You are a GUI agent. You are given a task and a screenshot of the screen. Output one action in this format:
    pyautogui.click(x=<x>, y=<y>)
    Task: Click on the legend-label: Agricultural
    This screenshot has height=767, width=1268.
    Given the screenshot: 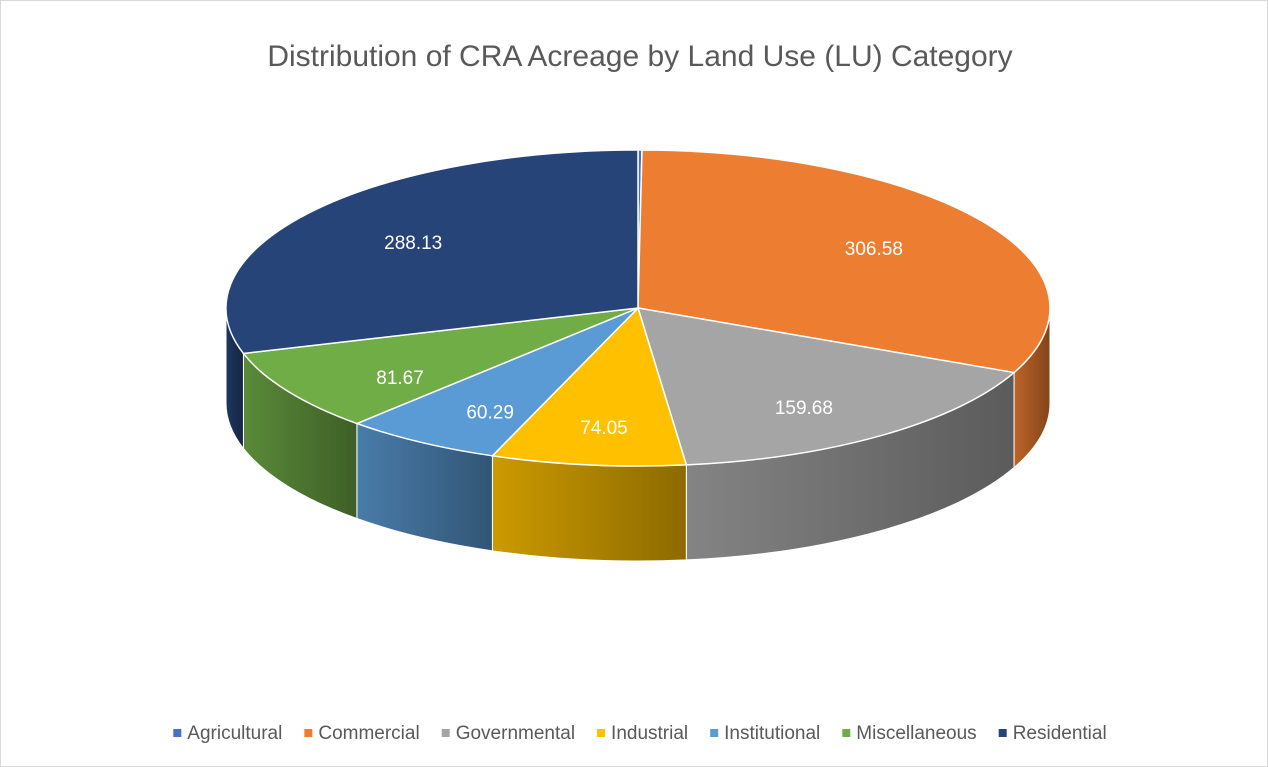 What is the action you would take?
    pyautogui.click(x=234, y=733)
    